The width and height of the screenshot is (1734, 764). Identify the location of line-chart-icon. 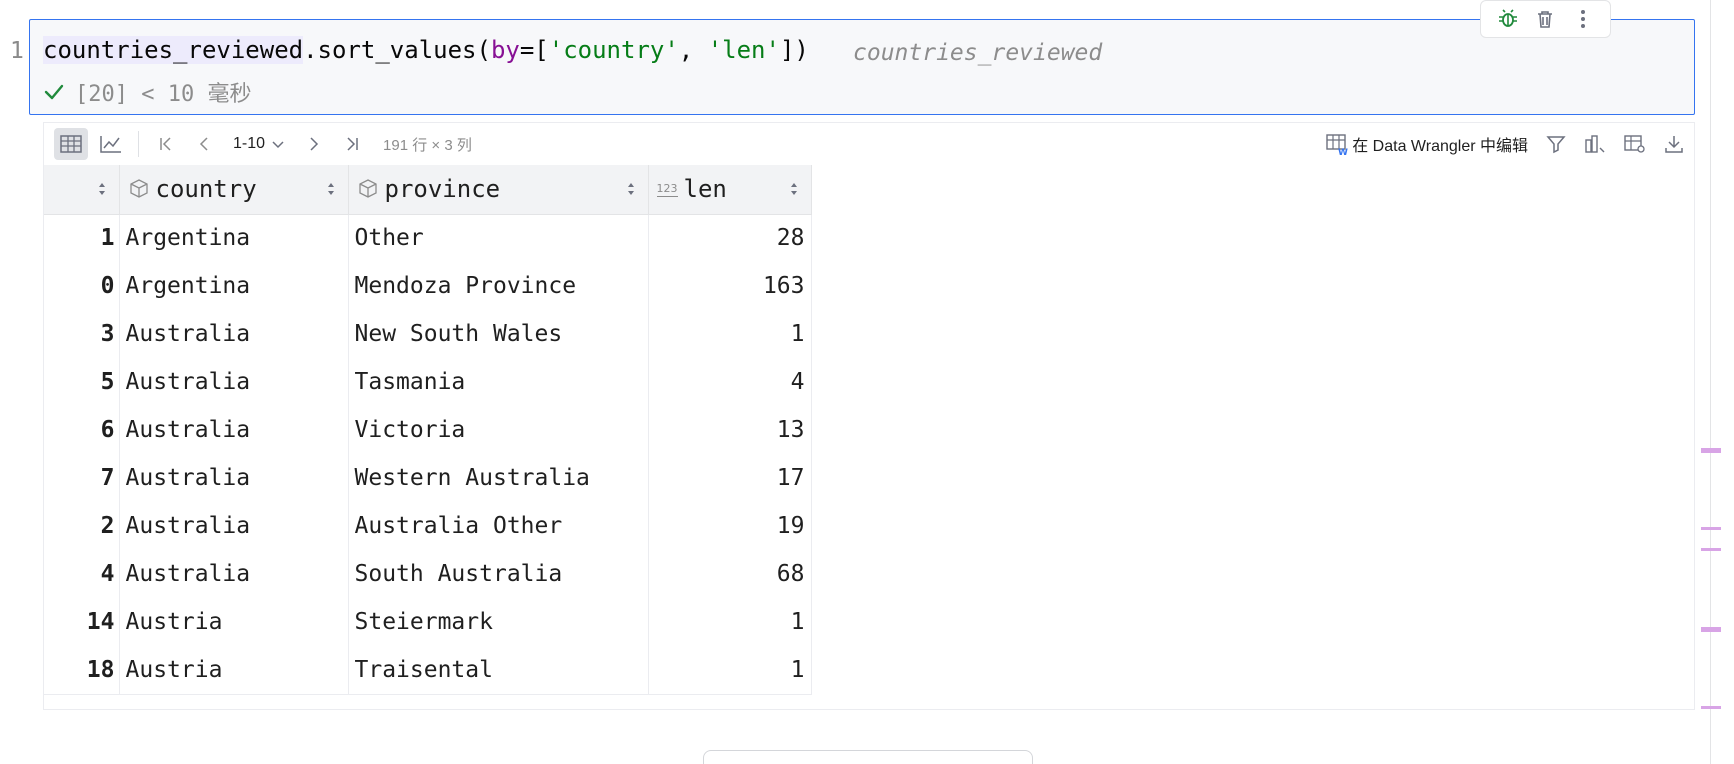
(110, 144).